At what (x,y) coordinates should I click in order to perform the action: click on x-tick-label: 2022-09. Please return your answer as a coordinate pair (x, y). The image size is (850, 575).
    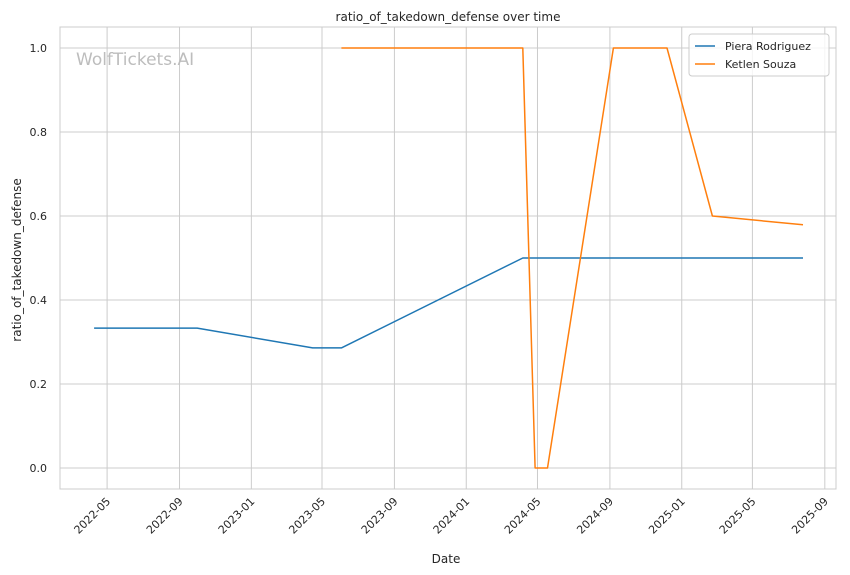
    Looking at the image, I should click on (165, 516).